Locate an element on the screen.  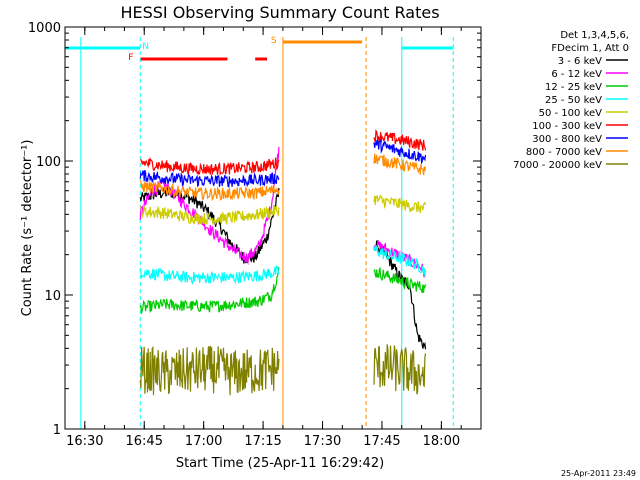
x-tick-label: 17:30 is located at coordinates (322, 441).